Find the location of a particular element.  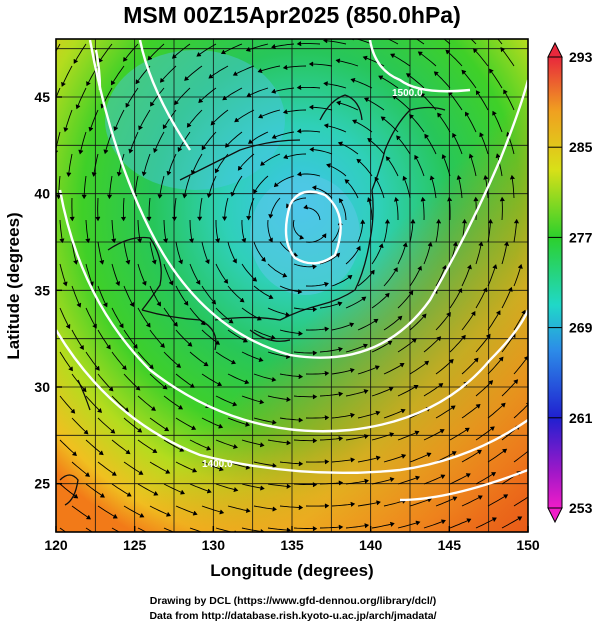

x-axis-label: Longitude (degrees) is located at coordinates (291, 570).